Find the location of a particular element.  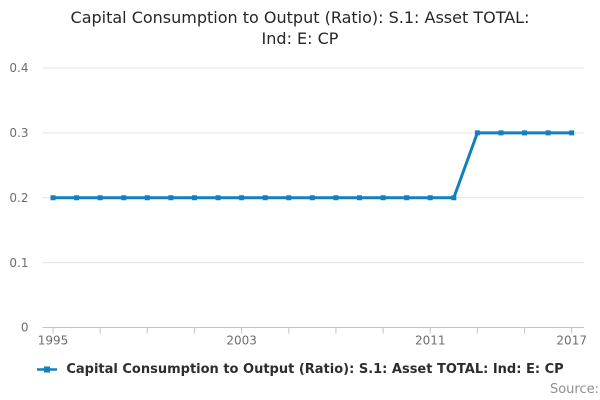

svg-text: 2017 is located at coordinates (571, 341).